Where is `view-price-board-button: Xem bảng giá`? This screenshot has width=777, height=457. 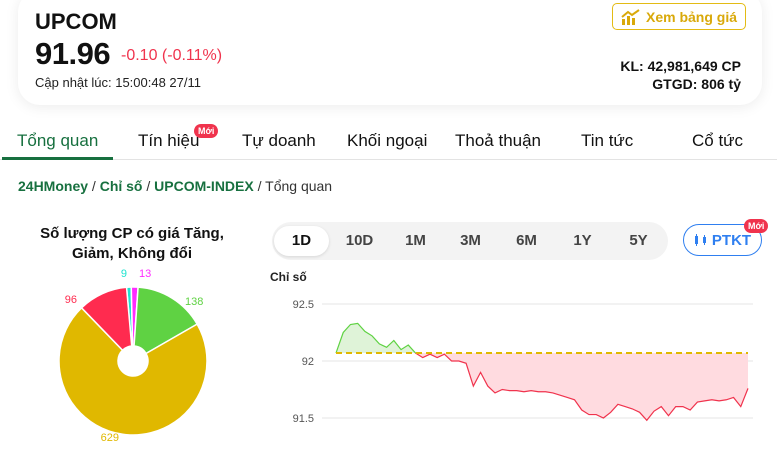 view-price-board-button: Xem bảng giá is located at coordinates (679, 16).